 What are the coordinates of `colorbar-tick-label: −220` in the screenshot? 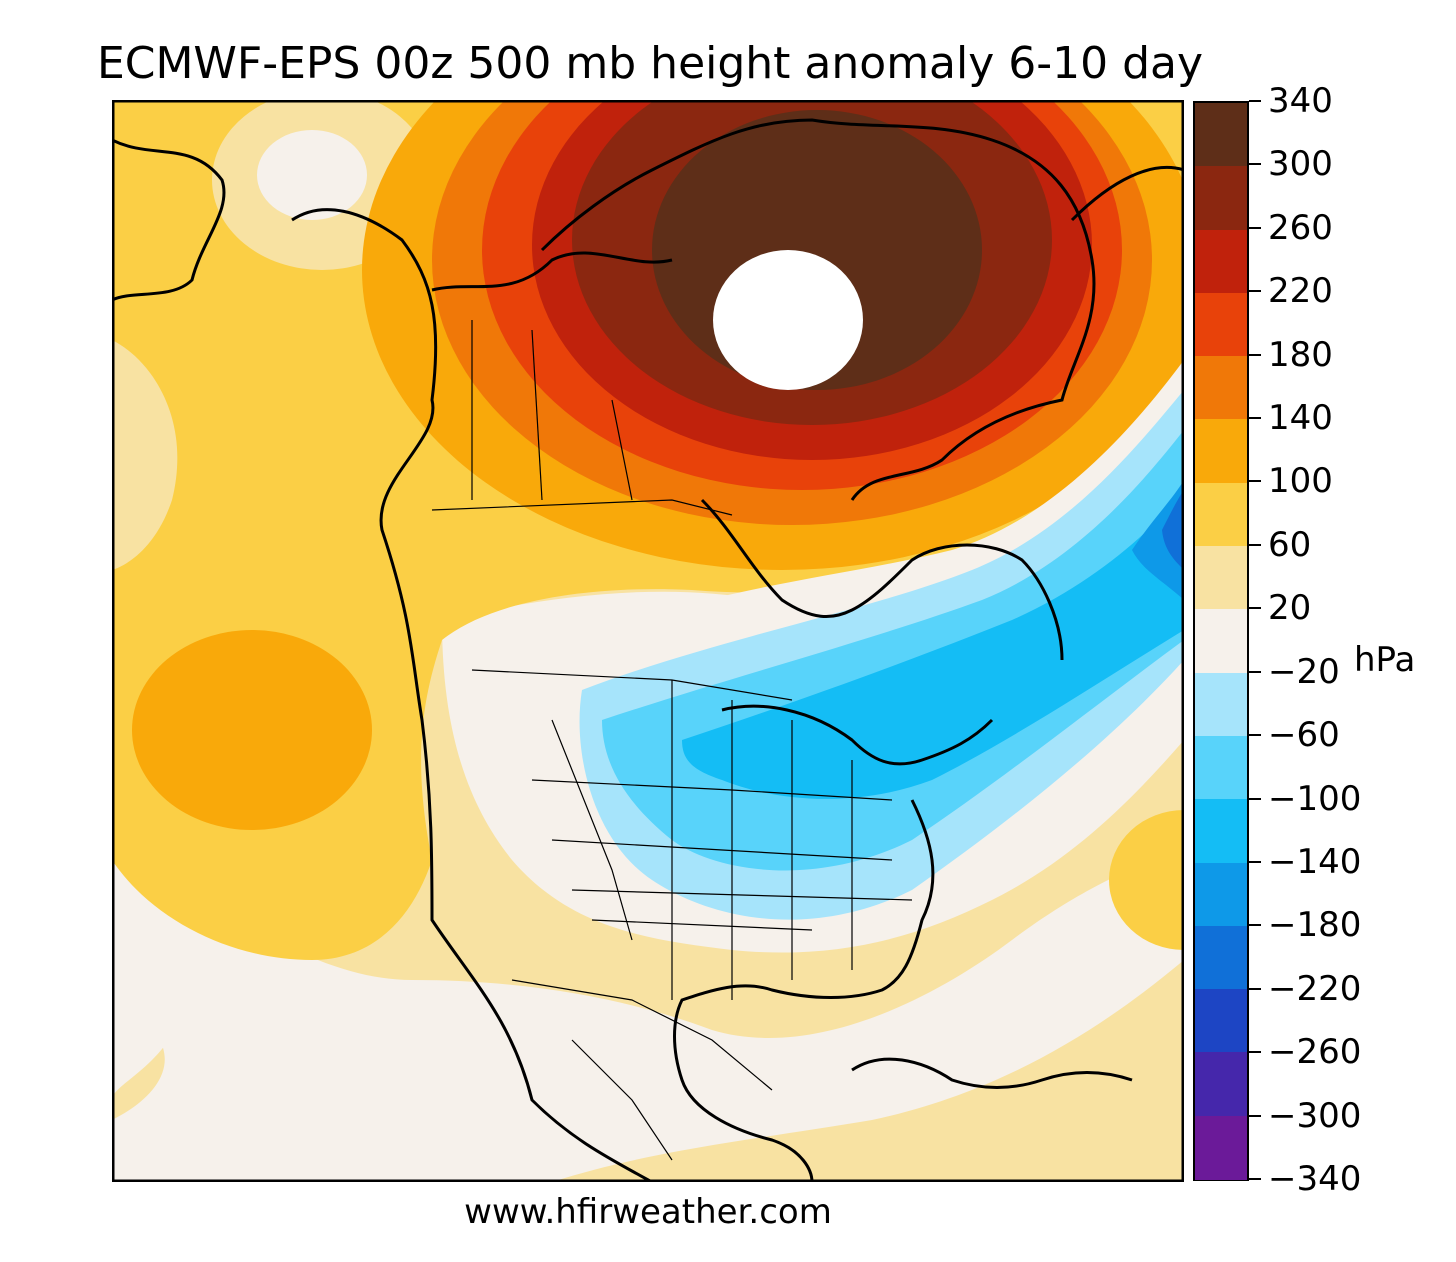 It's located at (1315, 988).